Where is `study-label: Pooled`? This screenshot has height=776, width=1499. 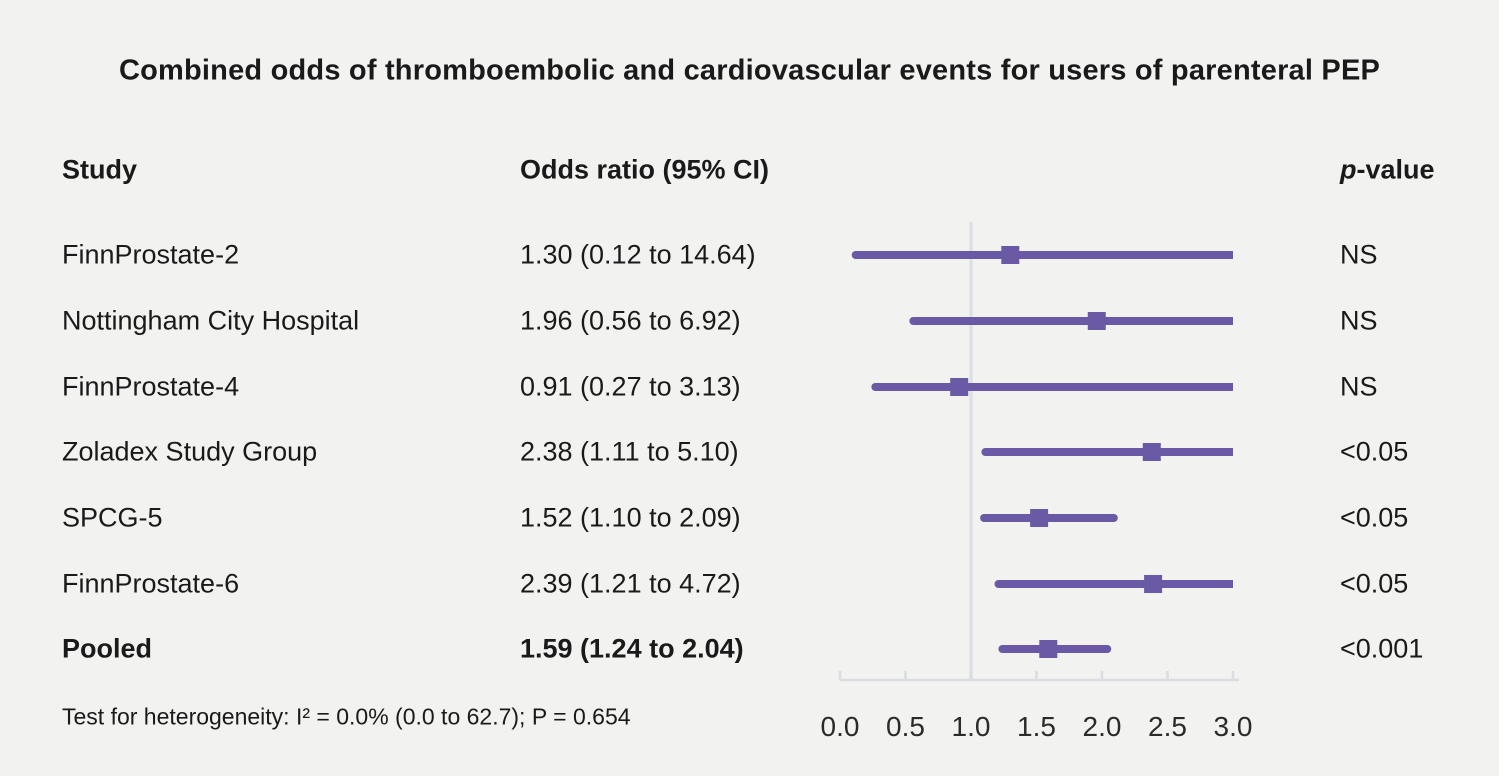
study-label: Pooled is located at coordinates (107, 648).